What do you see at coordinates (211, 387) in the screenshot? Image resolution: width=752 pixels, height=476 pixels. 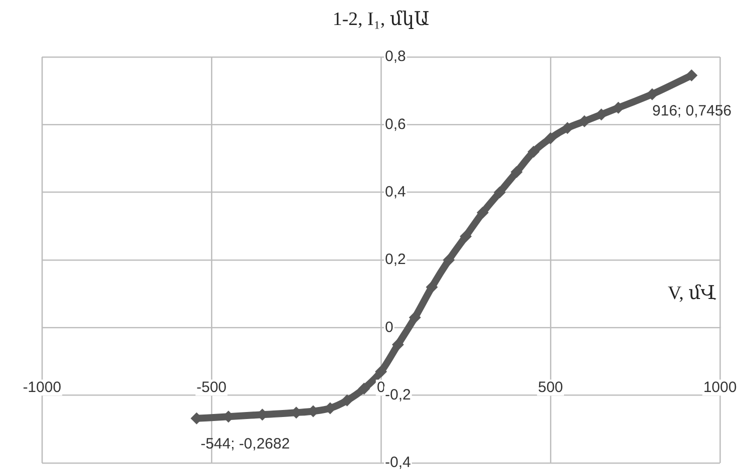 I see `x-tick-label: -500` at bounding box center [211, 387].